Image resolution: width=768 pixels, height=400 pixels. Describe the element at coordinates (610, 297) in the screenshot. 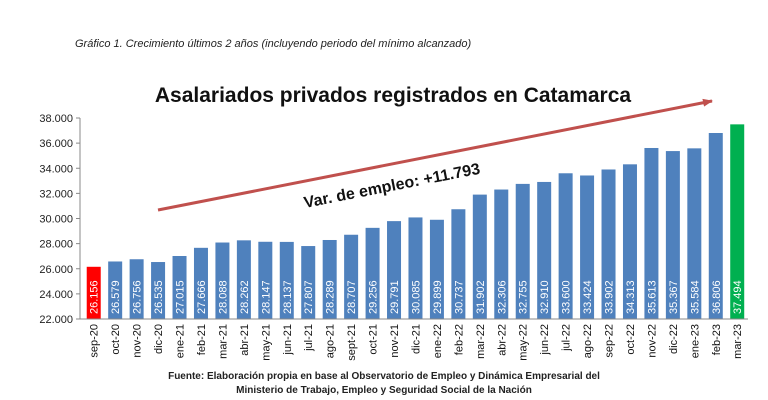

I see `bar-value-label: 33.902` at that location.